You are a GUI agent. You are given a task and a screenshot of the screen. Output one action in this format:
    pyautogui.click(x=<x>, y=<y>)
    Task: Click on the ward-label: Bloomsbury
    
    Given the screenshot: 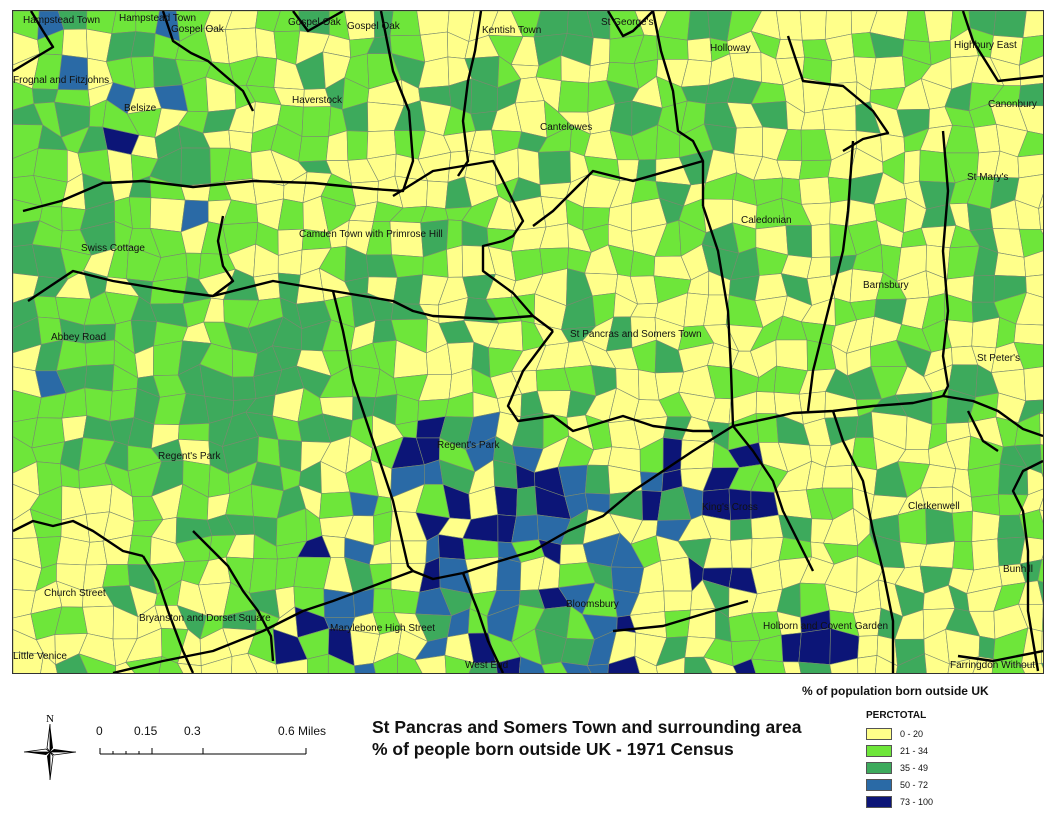 What is the action you would take?
    pyautogui.click(x=592, y=604)
    